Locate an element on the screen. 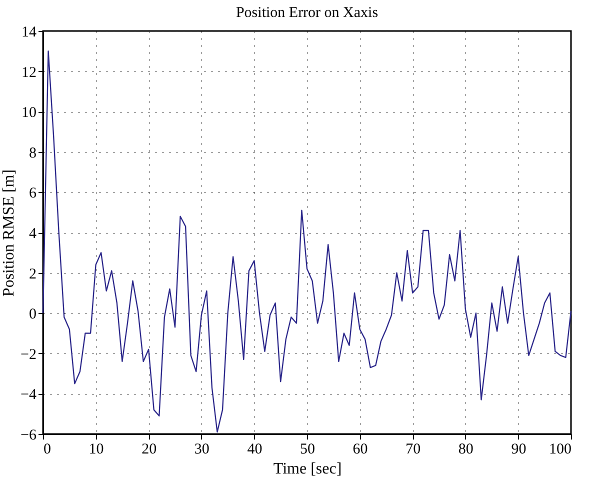  y-tick-label: −6 is located at coordinates (28, 436).